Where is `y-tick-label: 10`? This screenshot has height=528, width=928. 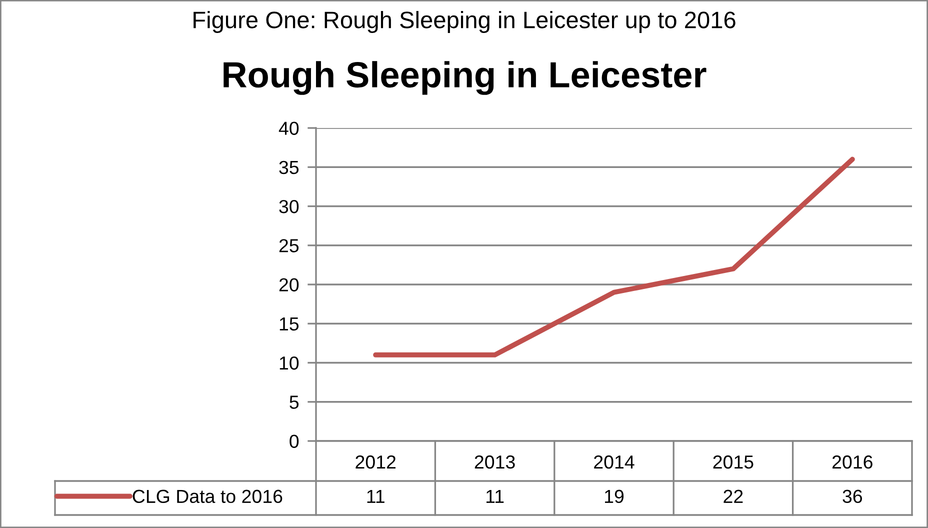 y-tick-label: 10 is located at coordinates (289, 363).